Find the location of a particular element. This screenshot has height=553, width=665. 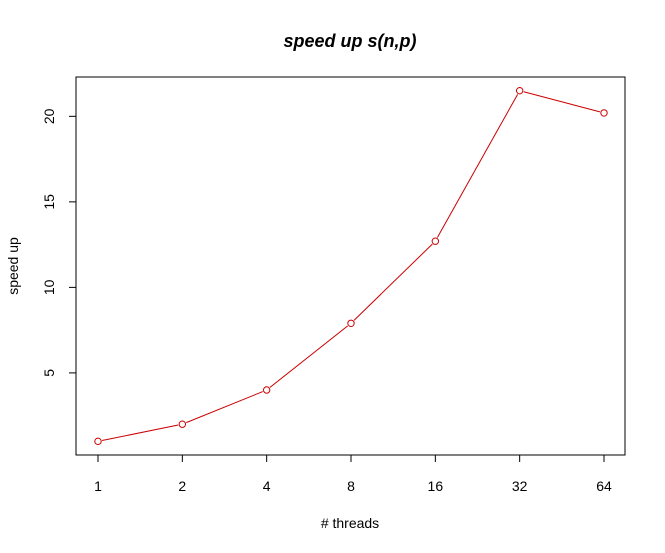

x-tick-label: 8 is located at coordinates (351, 486).